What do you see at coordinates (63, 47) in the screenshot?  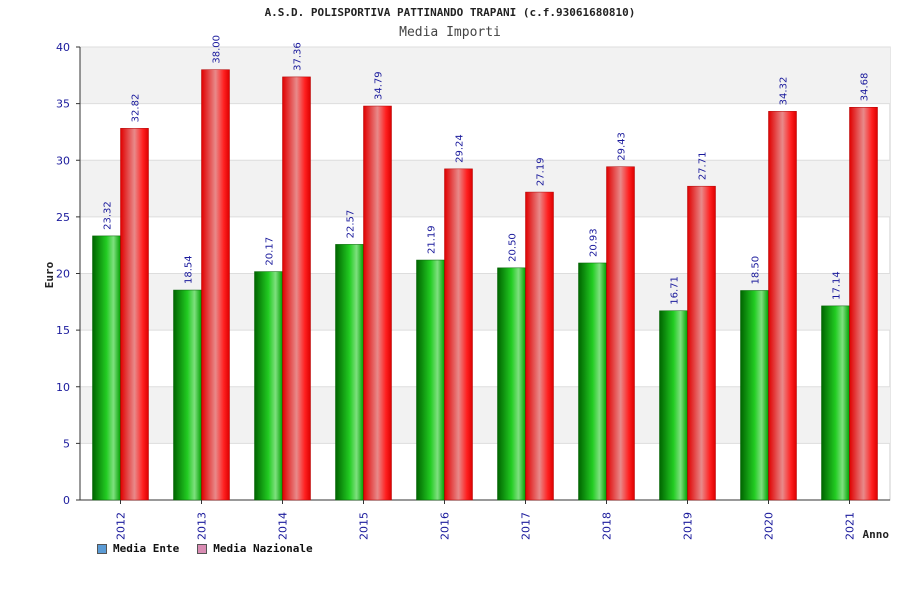 I see `y-tick-label: 40` at bounding box center [63, 47].